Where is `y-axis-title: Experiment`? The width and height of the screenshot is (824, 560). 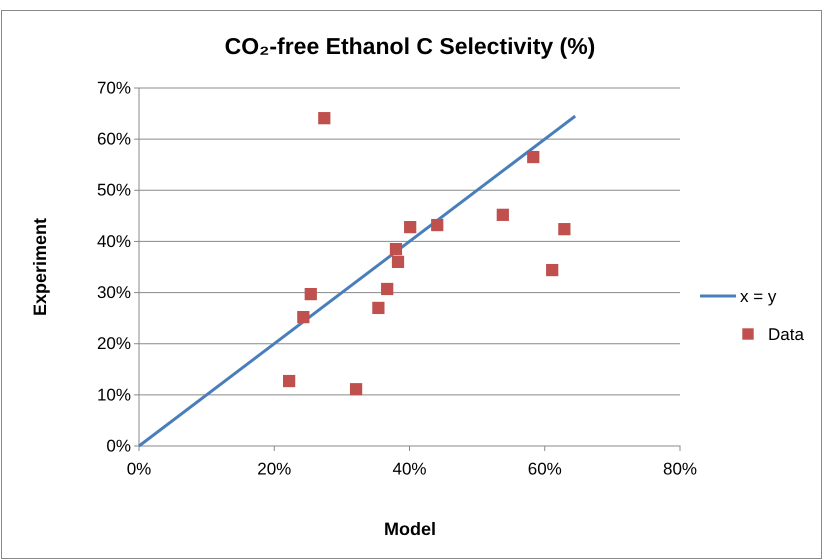 y-axis-title: Experiment is located at coordinates (40, 267).